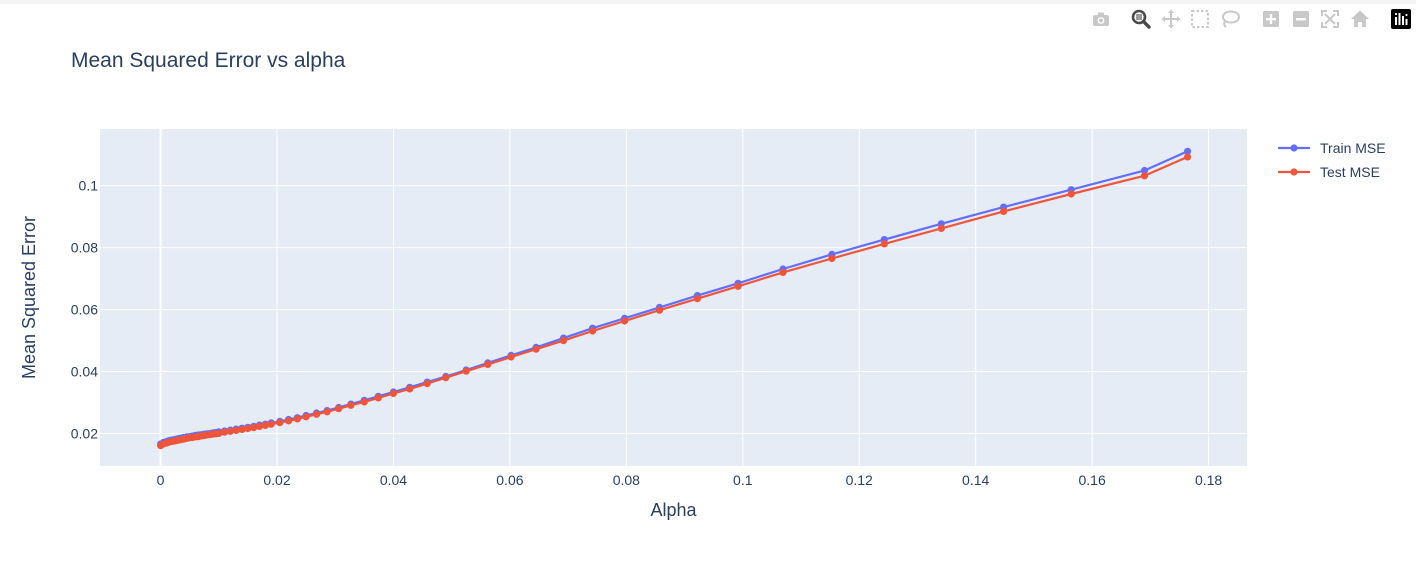  What do you see at coordinates (1360, 19) in the screenshot?
I see `reset-axes-icon` at bounding box center [1360, 19].